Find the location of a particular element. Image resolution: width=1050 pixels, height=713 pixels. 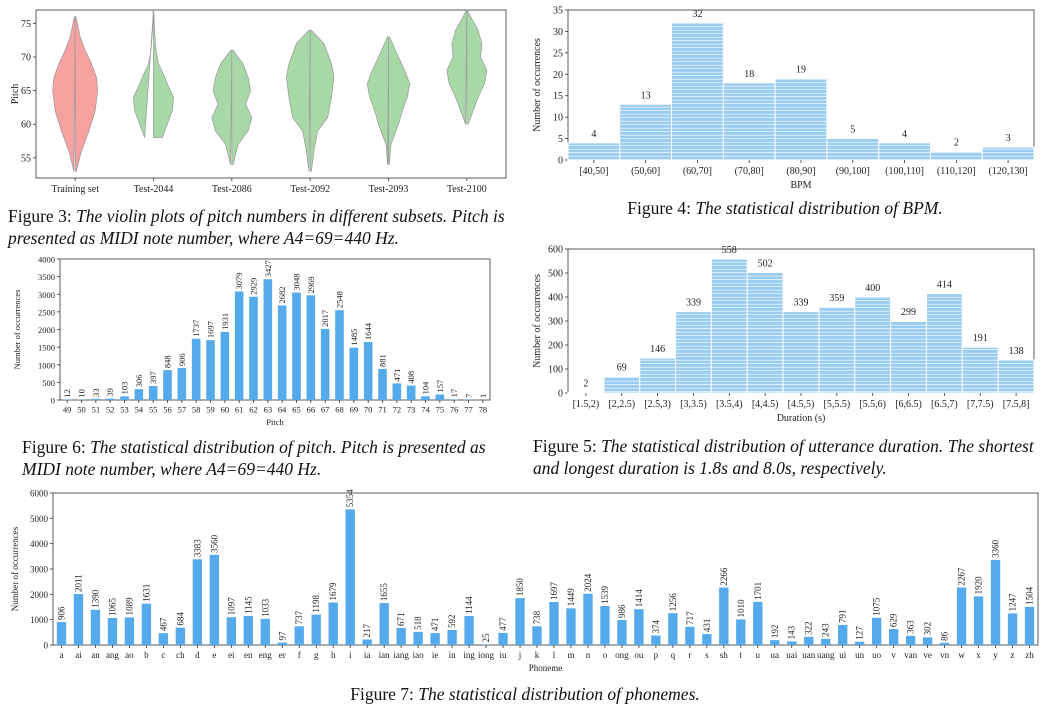

fig5-xtick-label: [1.5,2) is located at coordinates (586, 404).